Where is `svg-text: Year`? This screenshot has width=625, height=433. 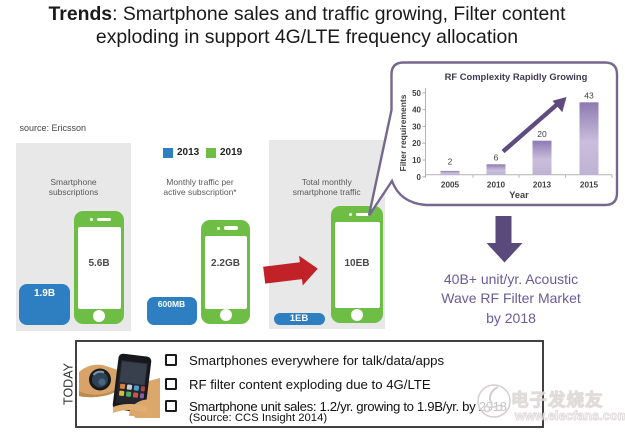 svg-text: Year is located at coordinates (519, 195).